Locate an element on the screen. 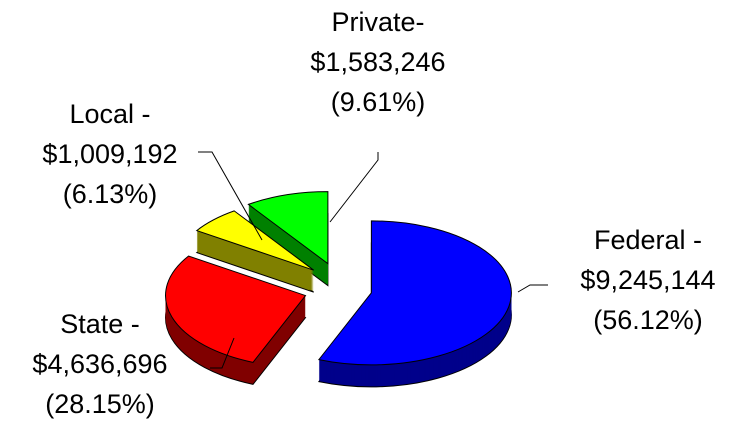 This screenshot has width=750, height=438. percent-label: (28.15%) is located at coordinates (100, 404).